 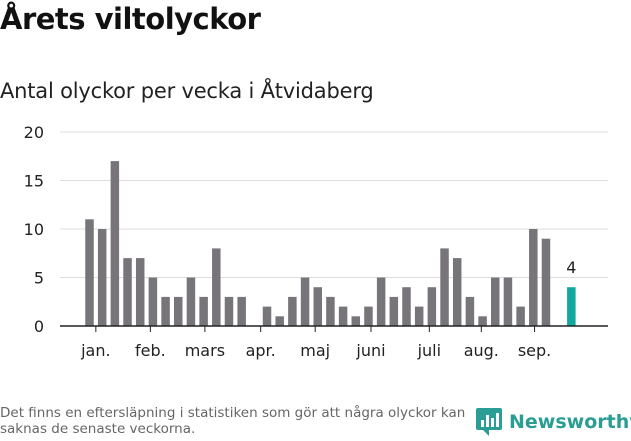 I want to click on x-tick-label: juni, so click(x=370, y=350).